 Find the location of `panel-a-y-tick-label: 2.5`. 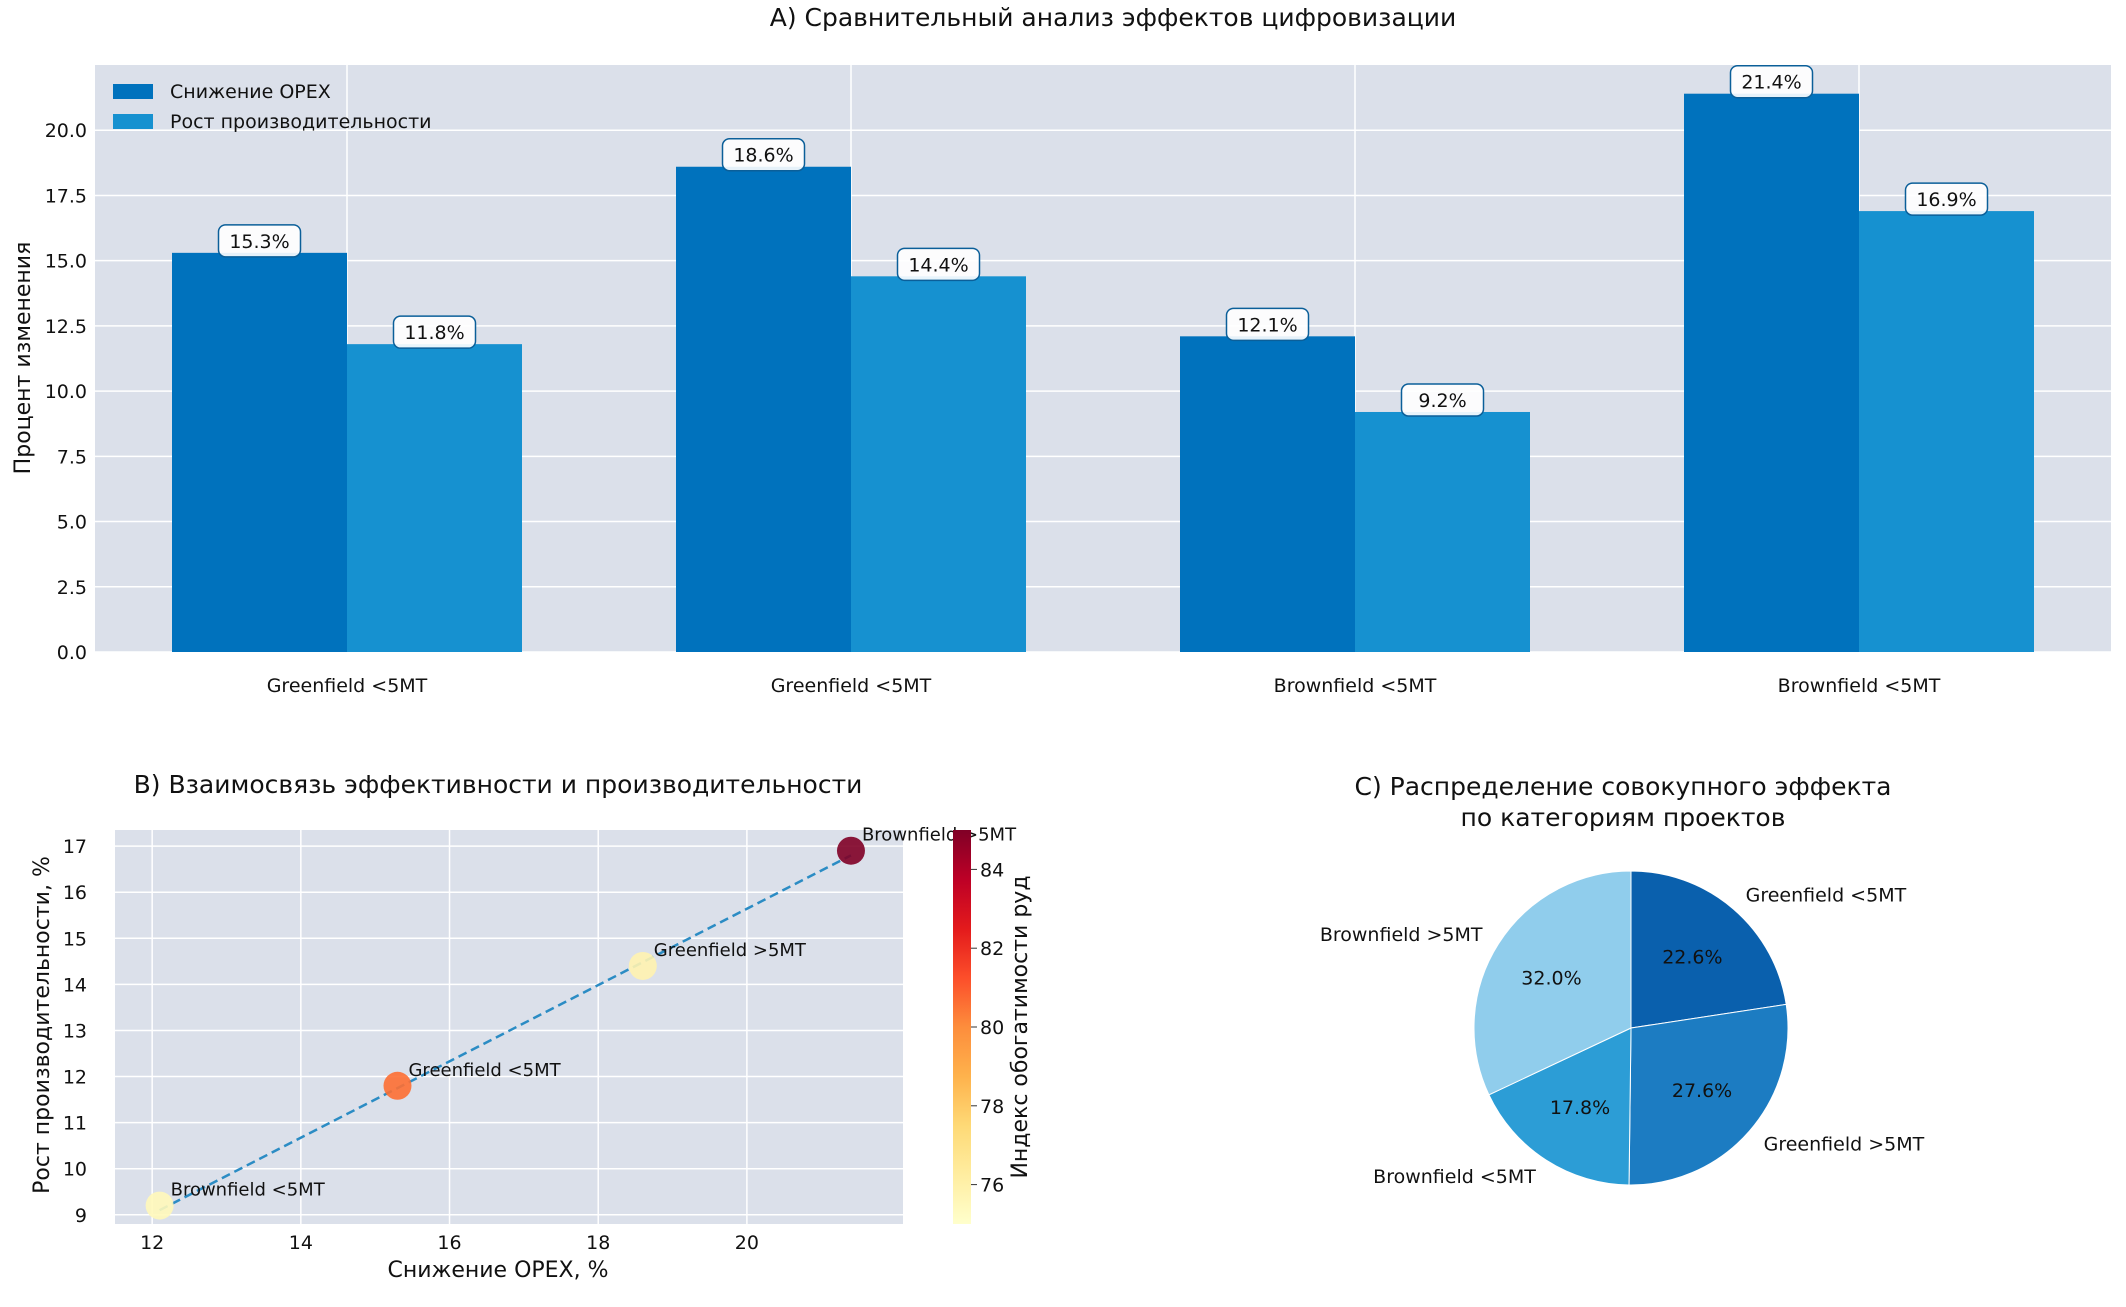

panel-a-y-tick-label: 2.5 is located at coordinates (72, 588).